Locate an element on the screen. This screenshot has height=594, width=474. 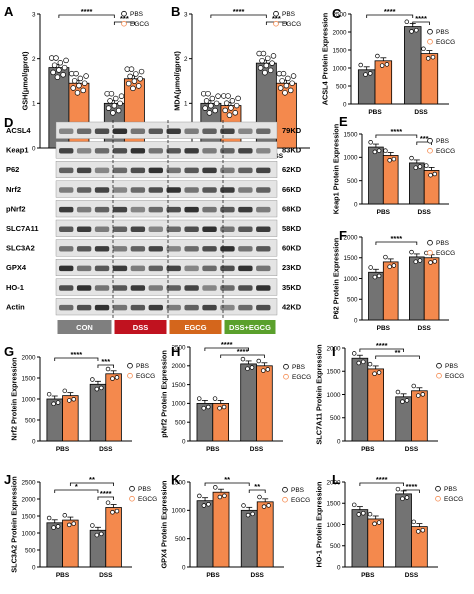
y-tick-label: 2500 is located at coordinates (28, 482).